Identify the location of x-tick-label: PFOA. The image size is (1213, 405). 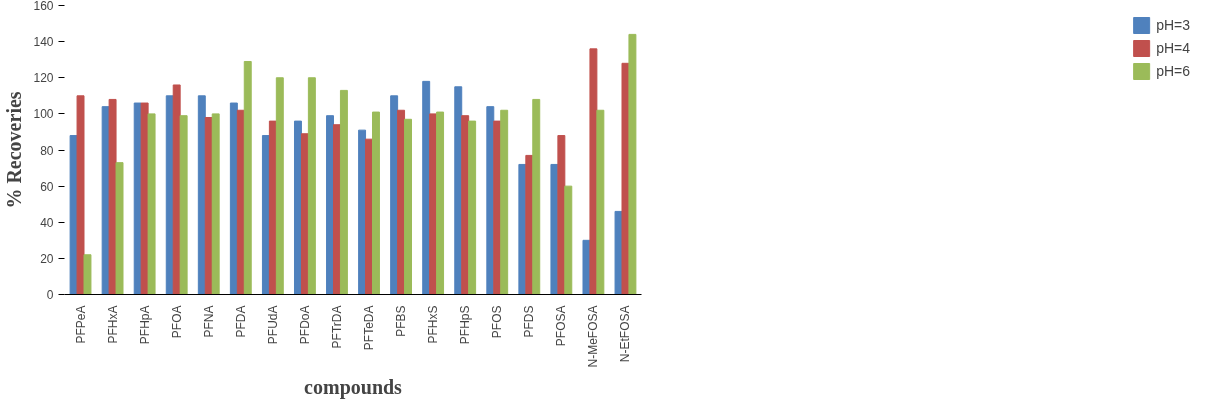
(176, 322).